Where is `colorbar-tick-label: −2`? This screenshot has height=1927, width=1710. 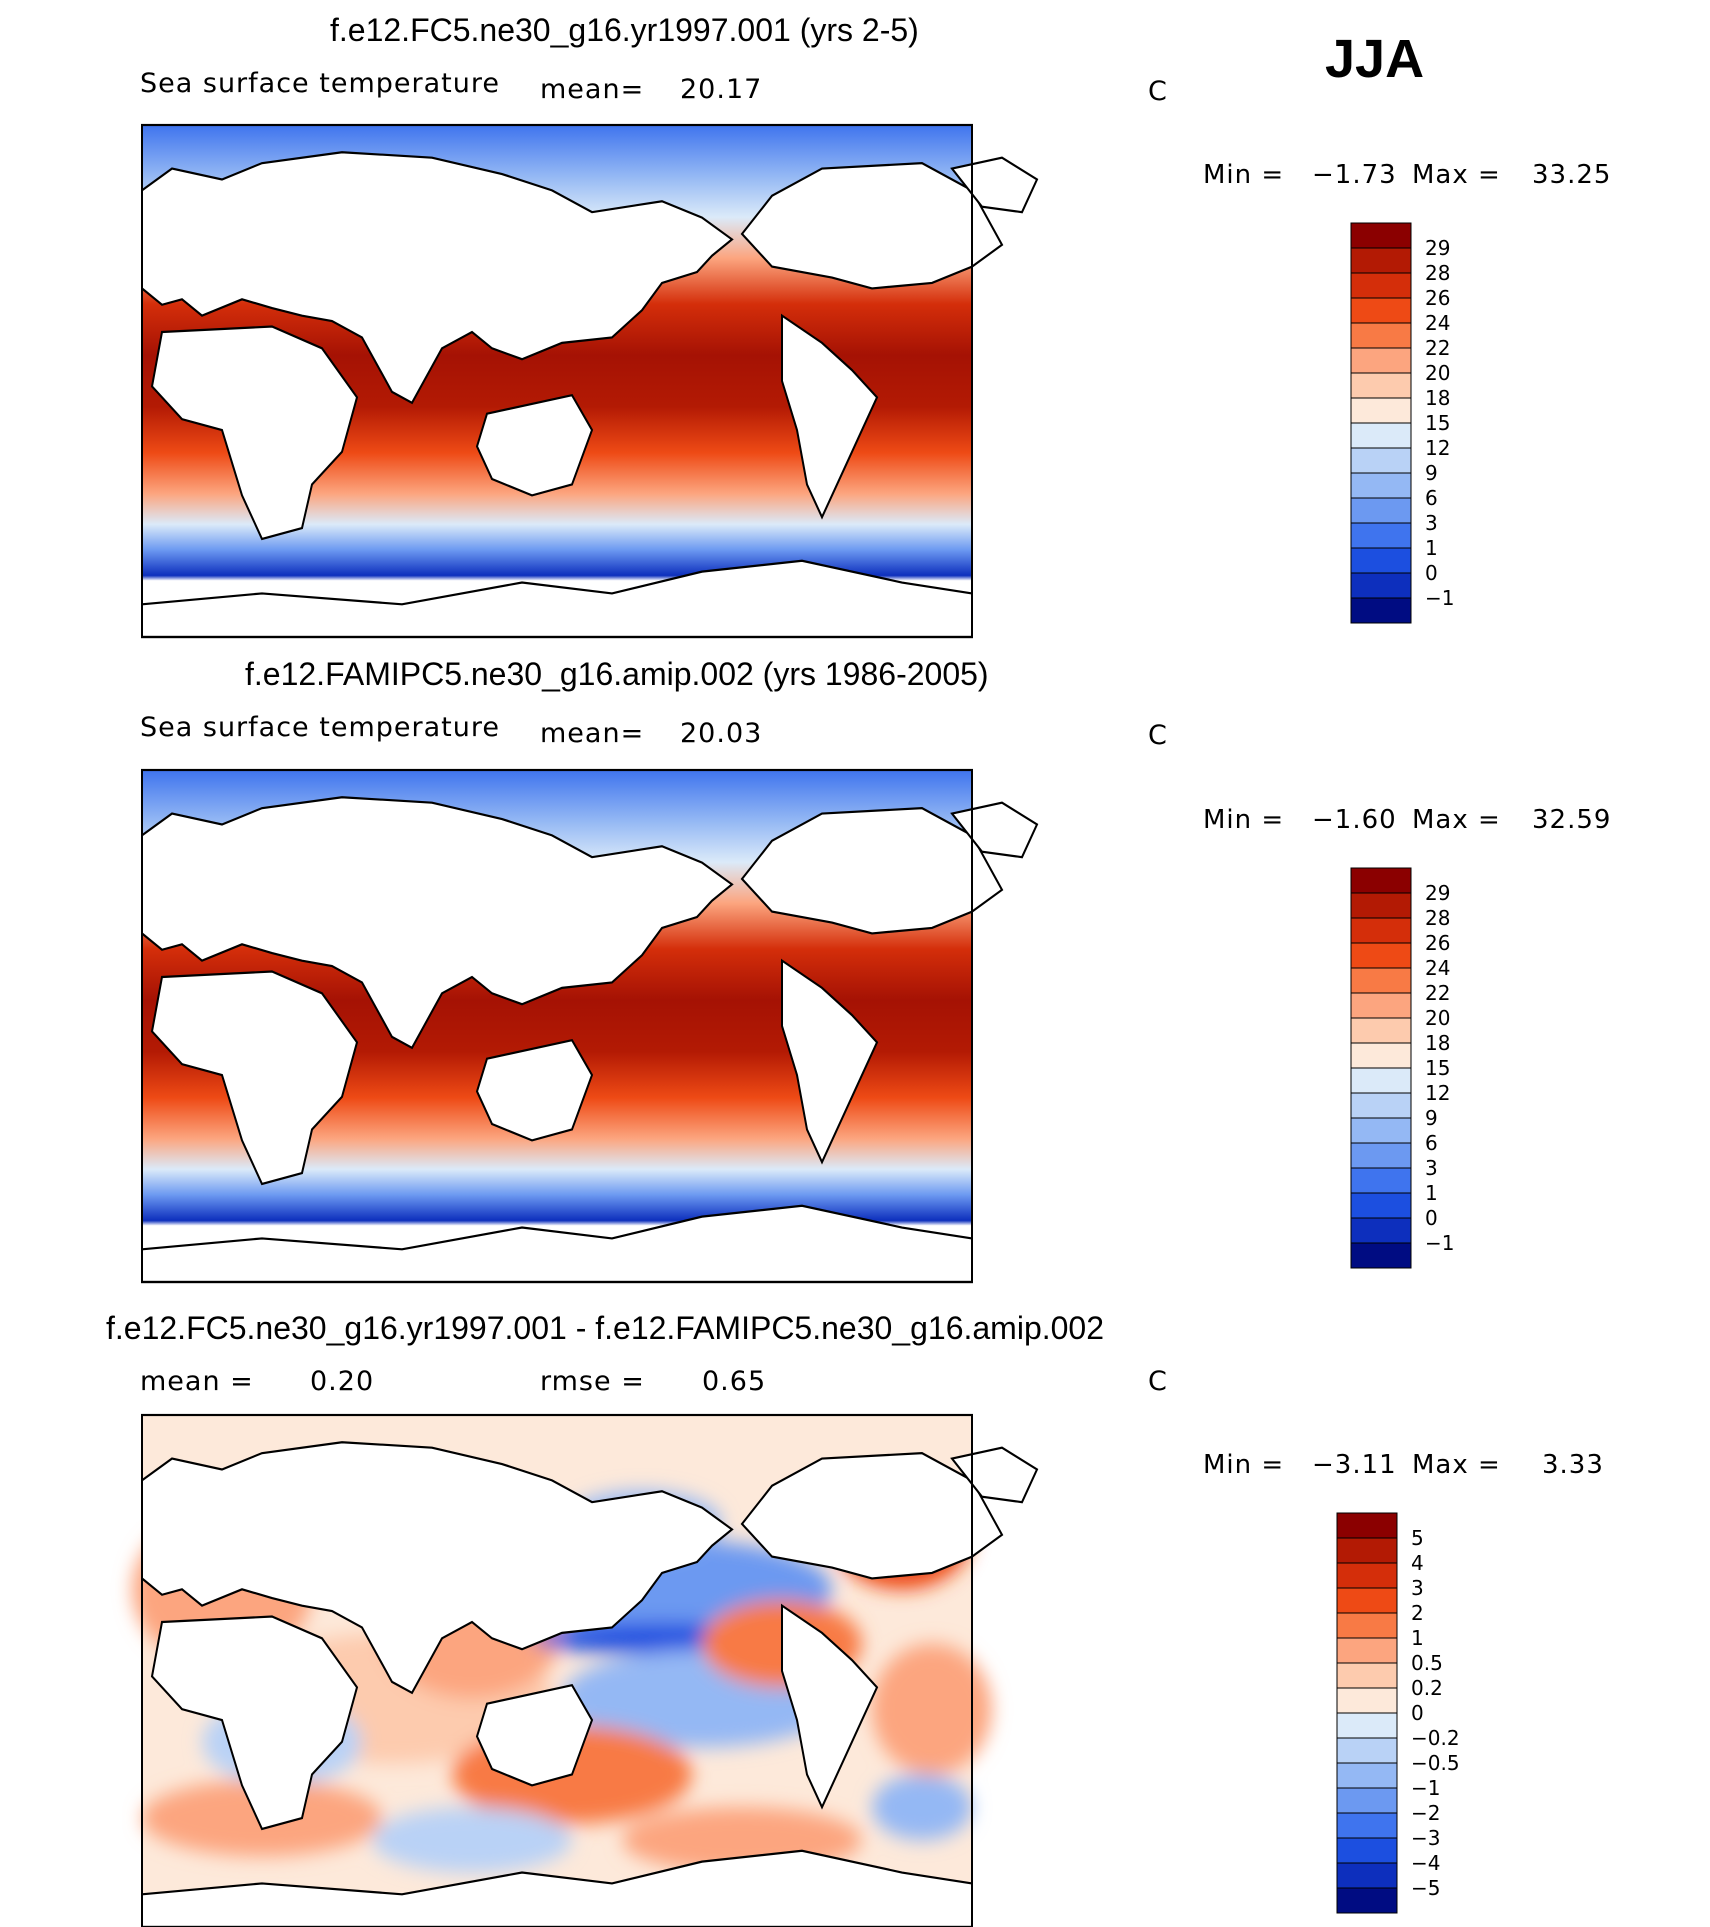
colorbar-tick-label: −2 is located at coordinates (1425, 1813).